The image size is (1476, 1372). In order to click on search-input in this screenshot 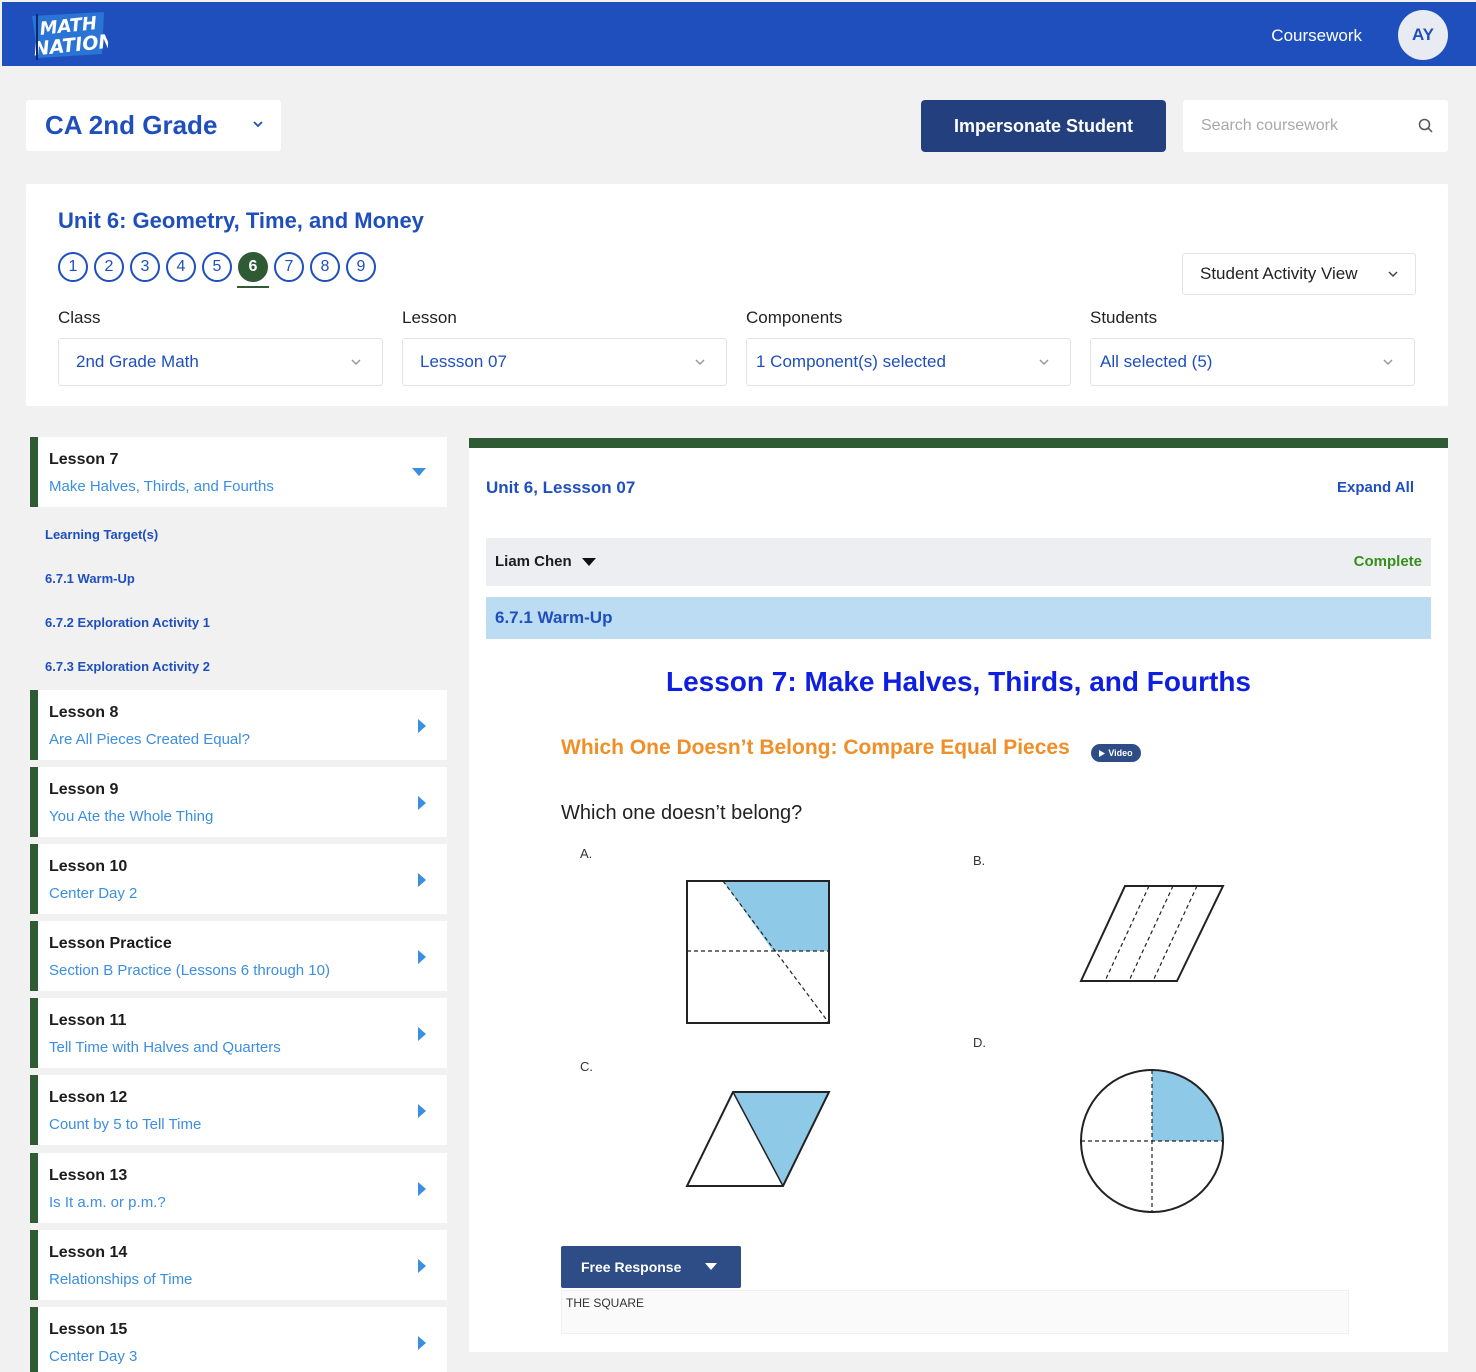, I will do `click(1293, 126)`.